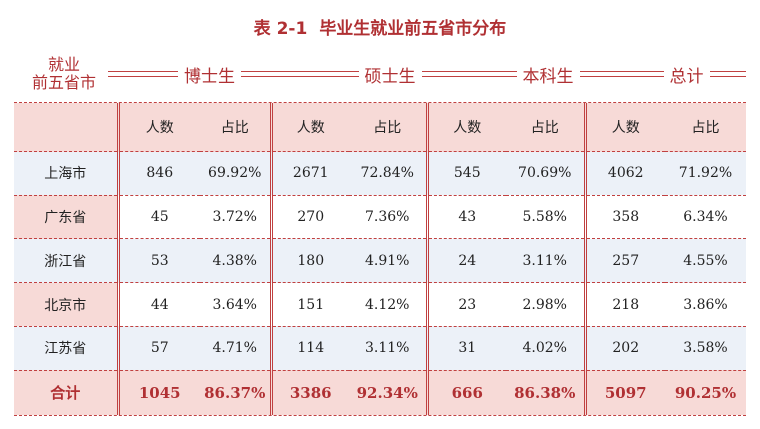 This screenshot has height=429, width=760. Describe the element at coordinates (625, 217) in the screenshot. I see `table-cell: 358` at that location.